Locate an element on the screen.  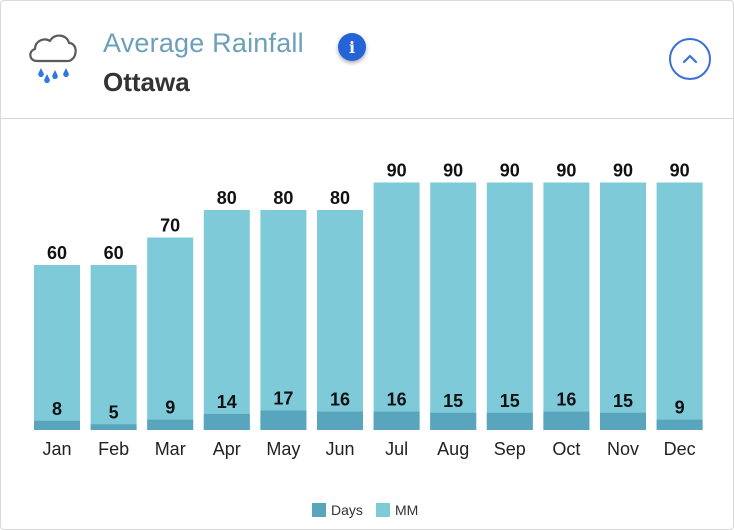
bar-days-dec is located at coordinates (679, 424).